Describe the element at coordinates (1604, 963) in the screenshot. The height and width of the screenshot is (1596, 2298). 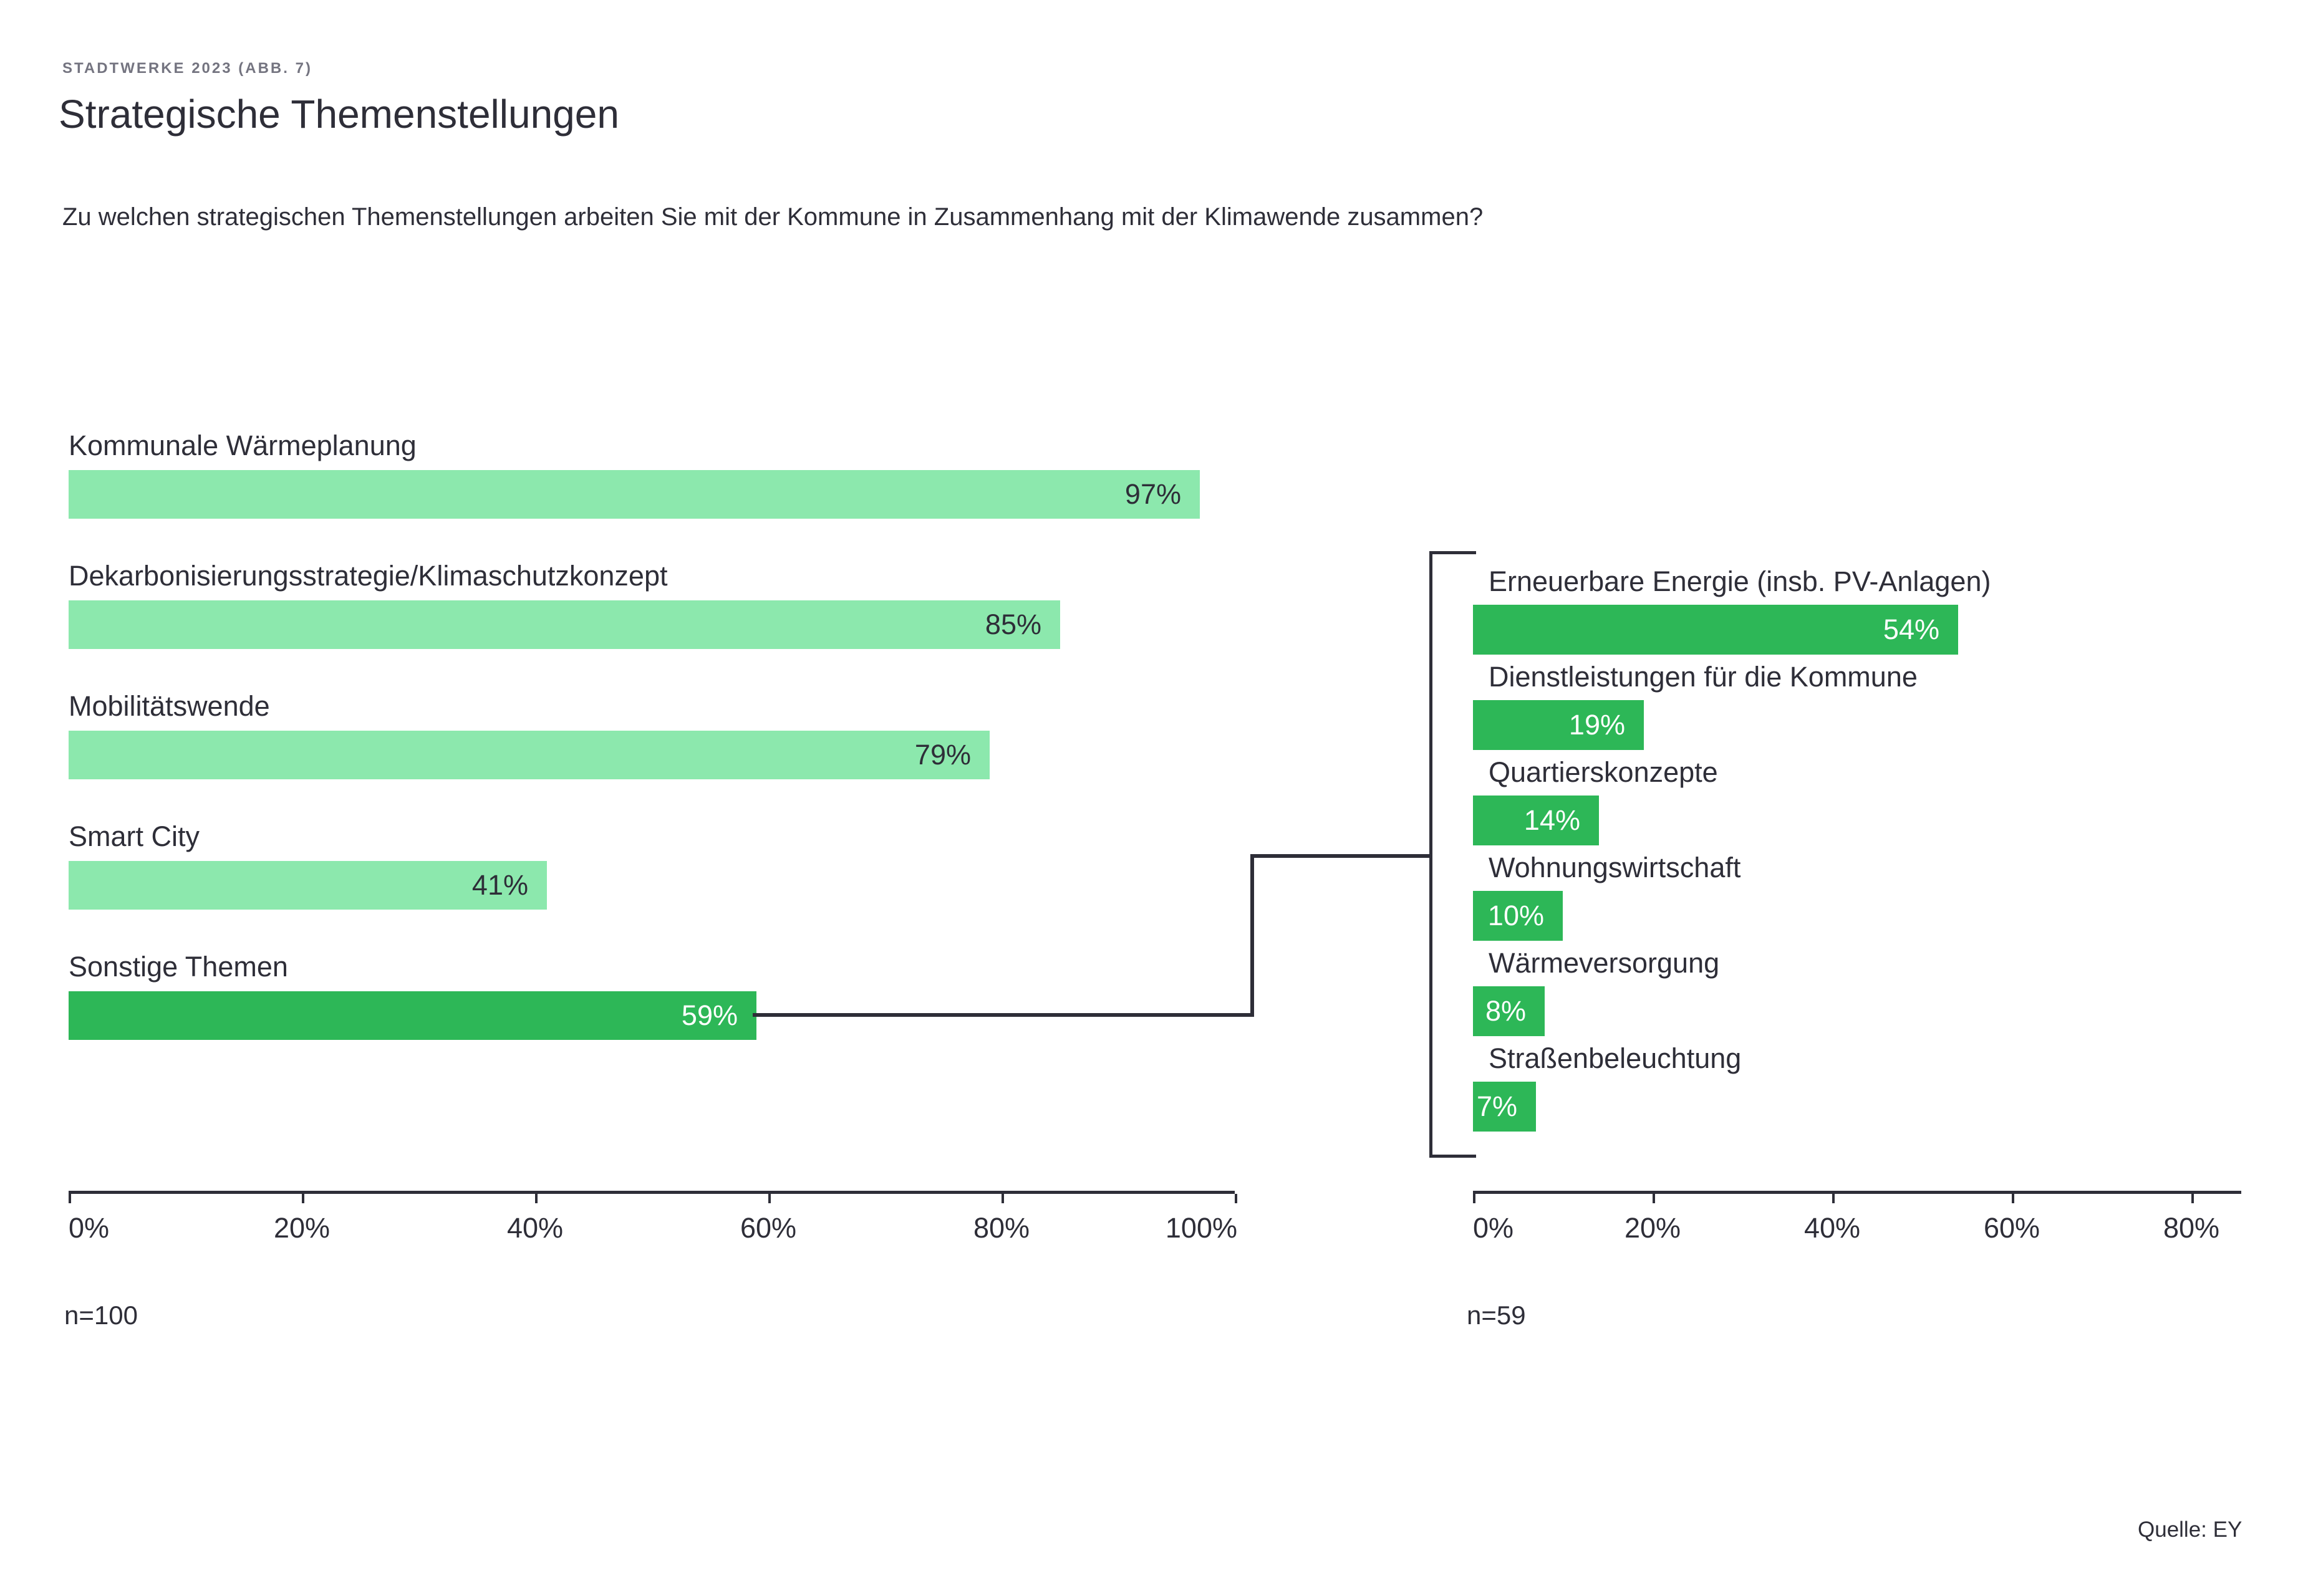
I see `category-label: Wärmeversorgung` at that location.